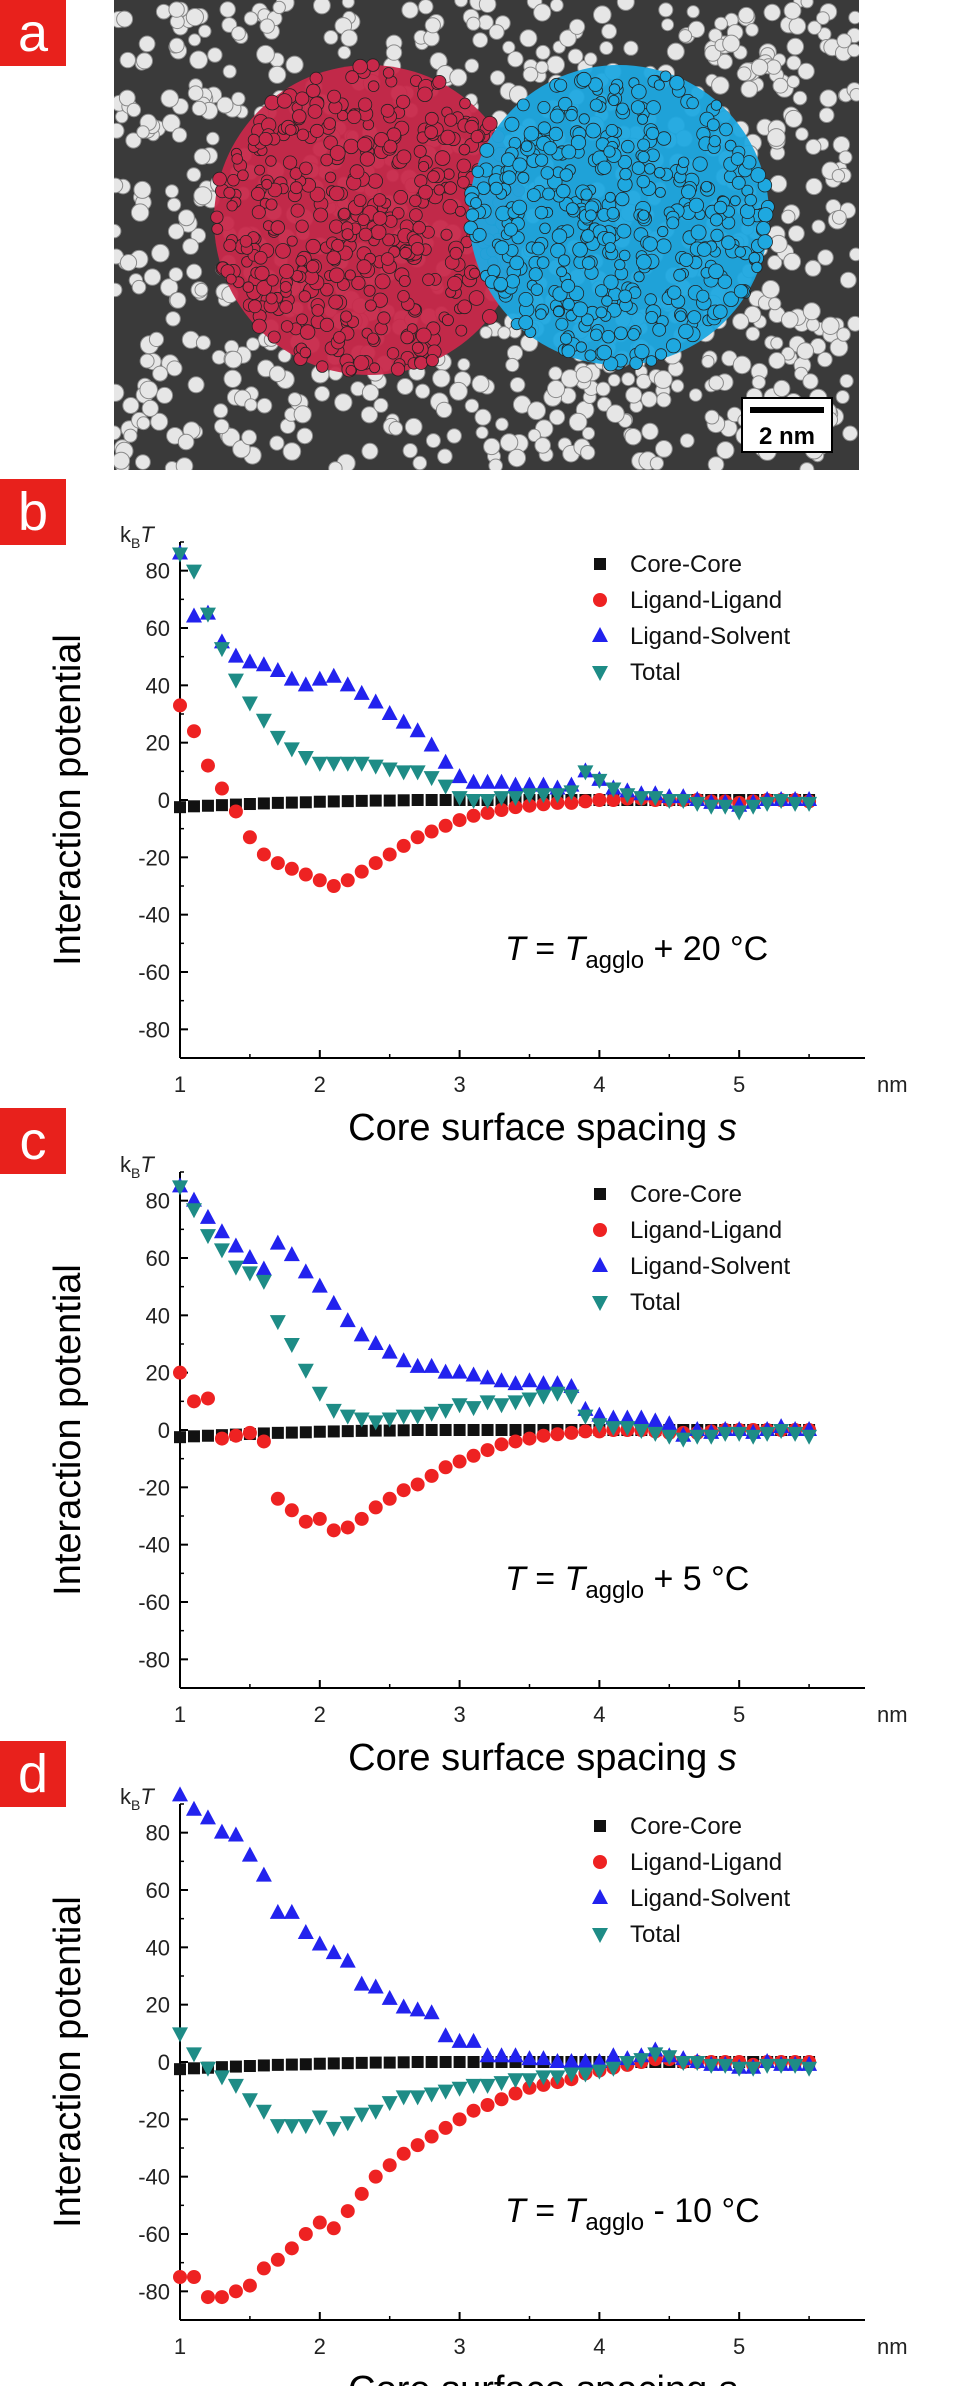 This screenshot has width=975, height=2386. I want to click on x-unit-label: nm, so click(892, 1084).